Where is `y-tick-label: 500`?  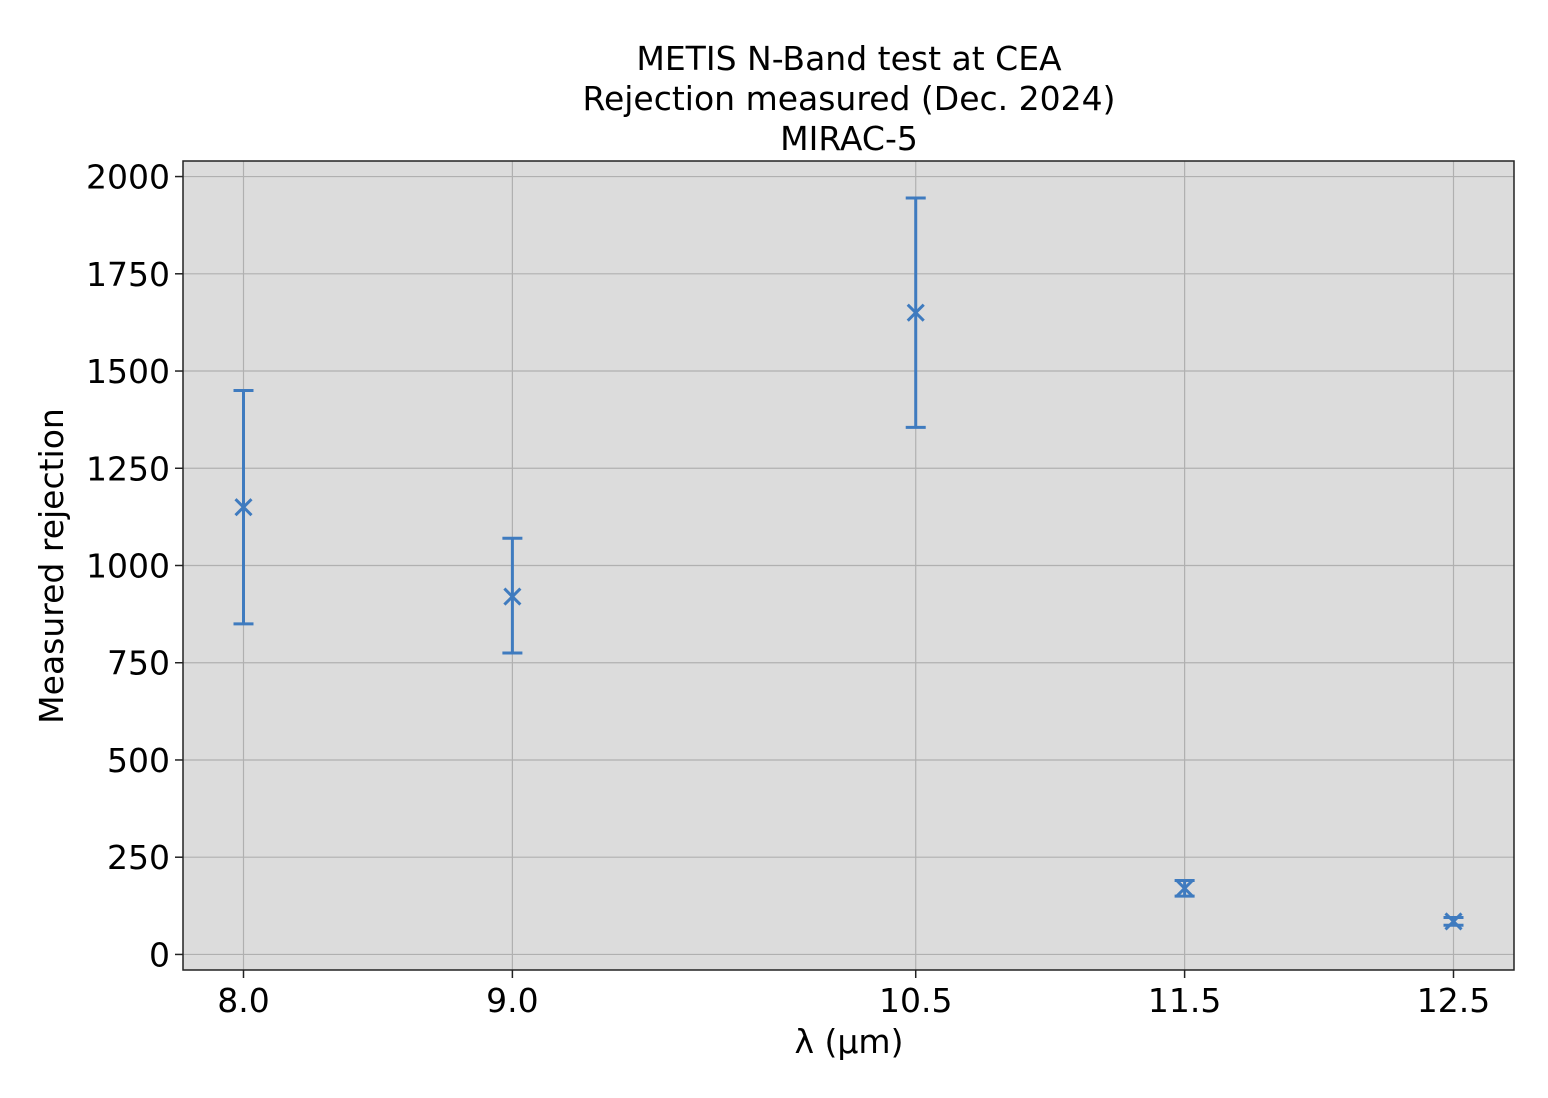 y-tick-label: 500 is located at coordinates (138, 760).